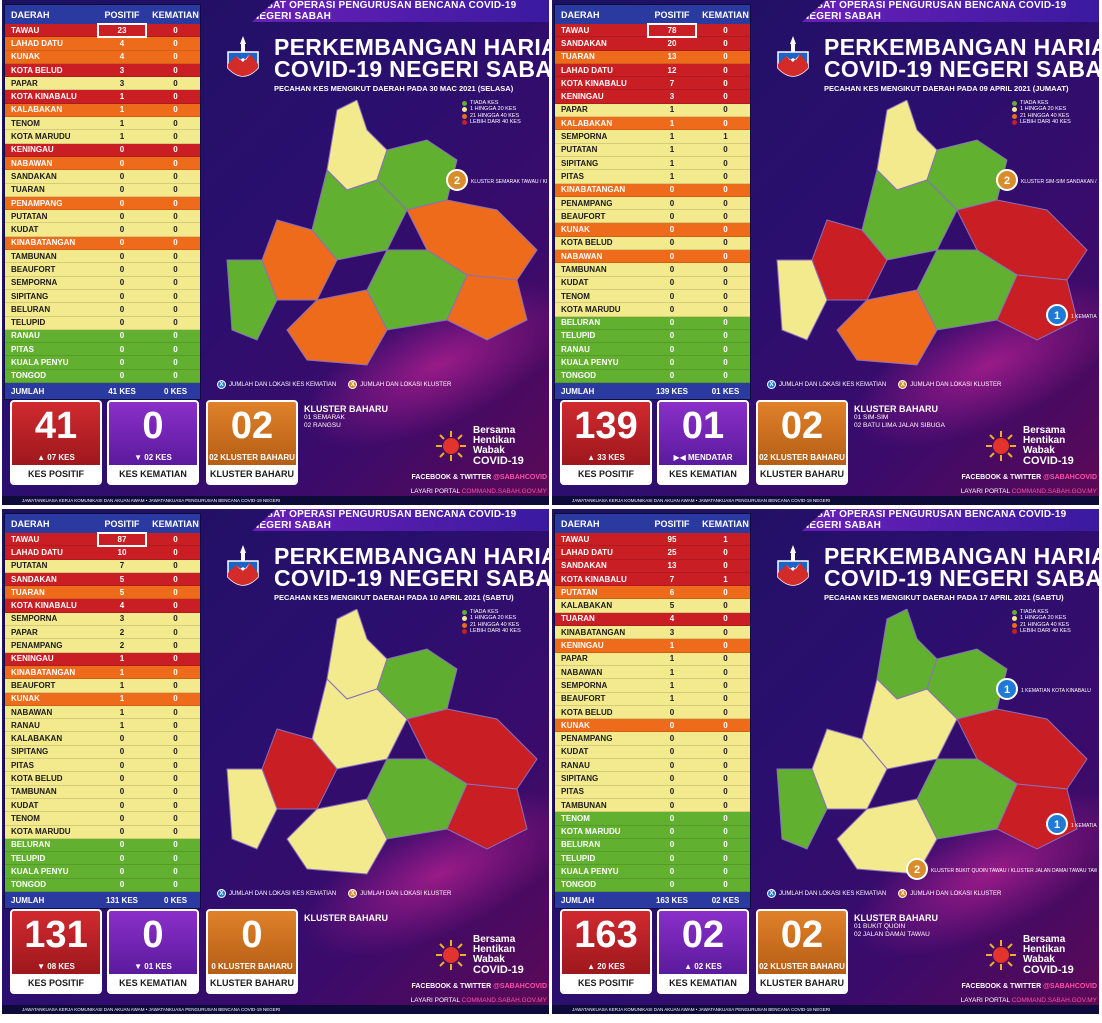 This screenshot has width=1102, height=1023. Describe the element at coordinates (580, 163) in the screenshot. I see `district-name: SIPITANG` at that location.